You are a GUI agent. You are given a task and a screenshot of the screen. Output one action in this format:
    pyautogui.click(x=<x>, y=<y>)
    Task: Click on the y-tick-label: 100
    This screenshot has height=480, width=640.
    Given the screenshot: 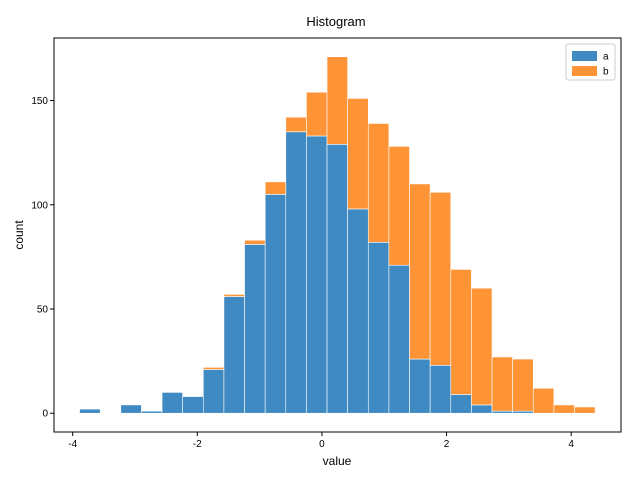 What is the action you would take?
    pyautogui.click(x=39, y=205)
    